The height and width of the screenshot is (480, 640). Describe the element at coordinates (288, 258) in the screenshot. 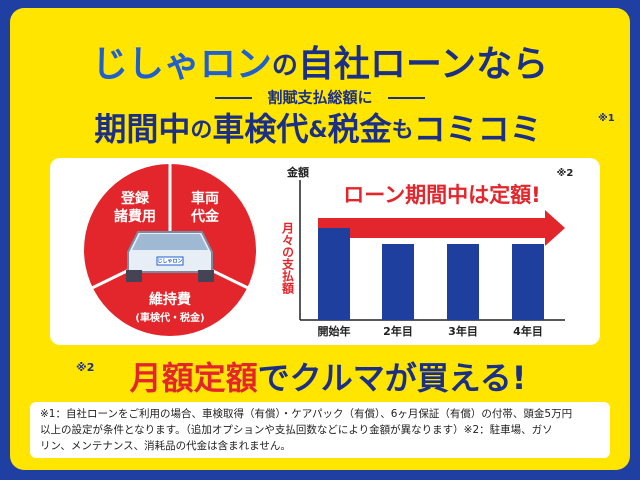

I see `y-axis-text: 月々の支払額` at that location.